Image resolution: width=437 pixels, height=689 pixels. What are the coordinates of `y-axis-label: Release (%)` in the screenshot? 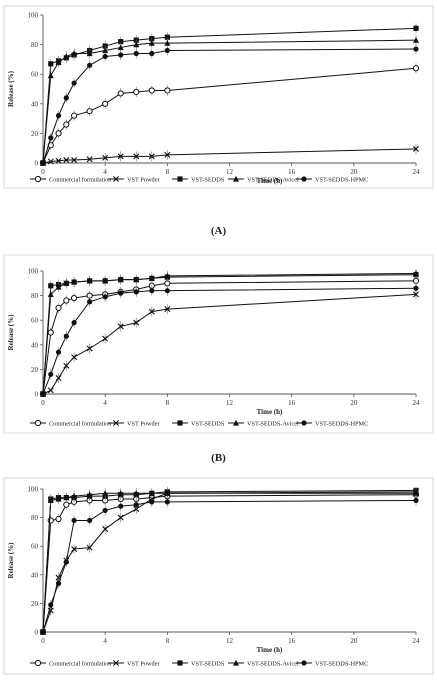 It's located at (11, 332).